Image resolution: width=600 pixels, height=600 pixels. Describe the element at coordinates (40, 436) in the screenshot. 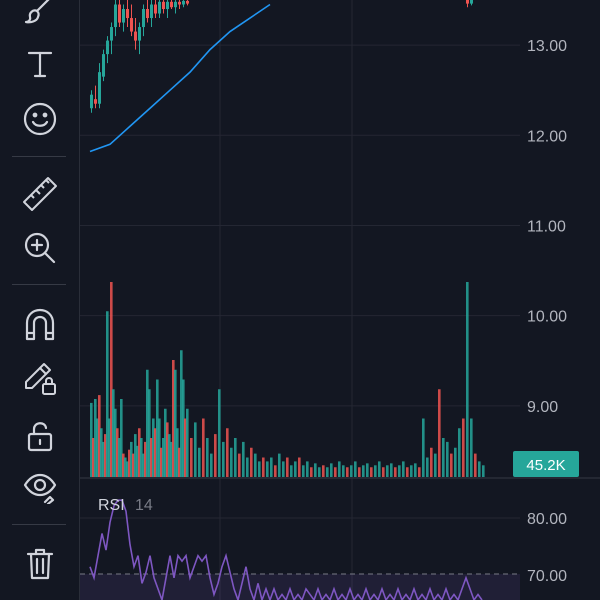

I see `unlock-tool` at that location.